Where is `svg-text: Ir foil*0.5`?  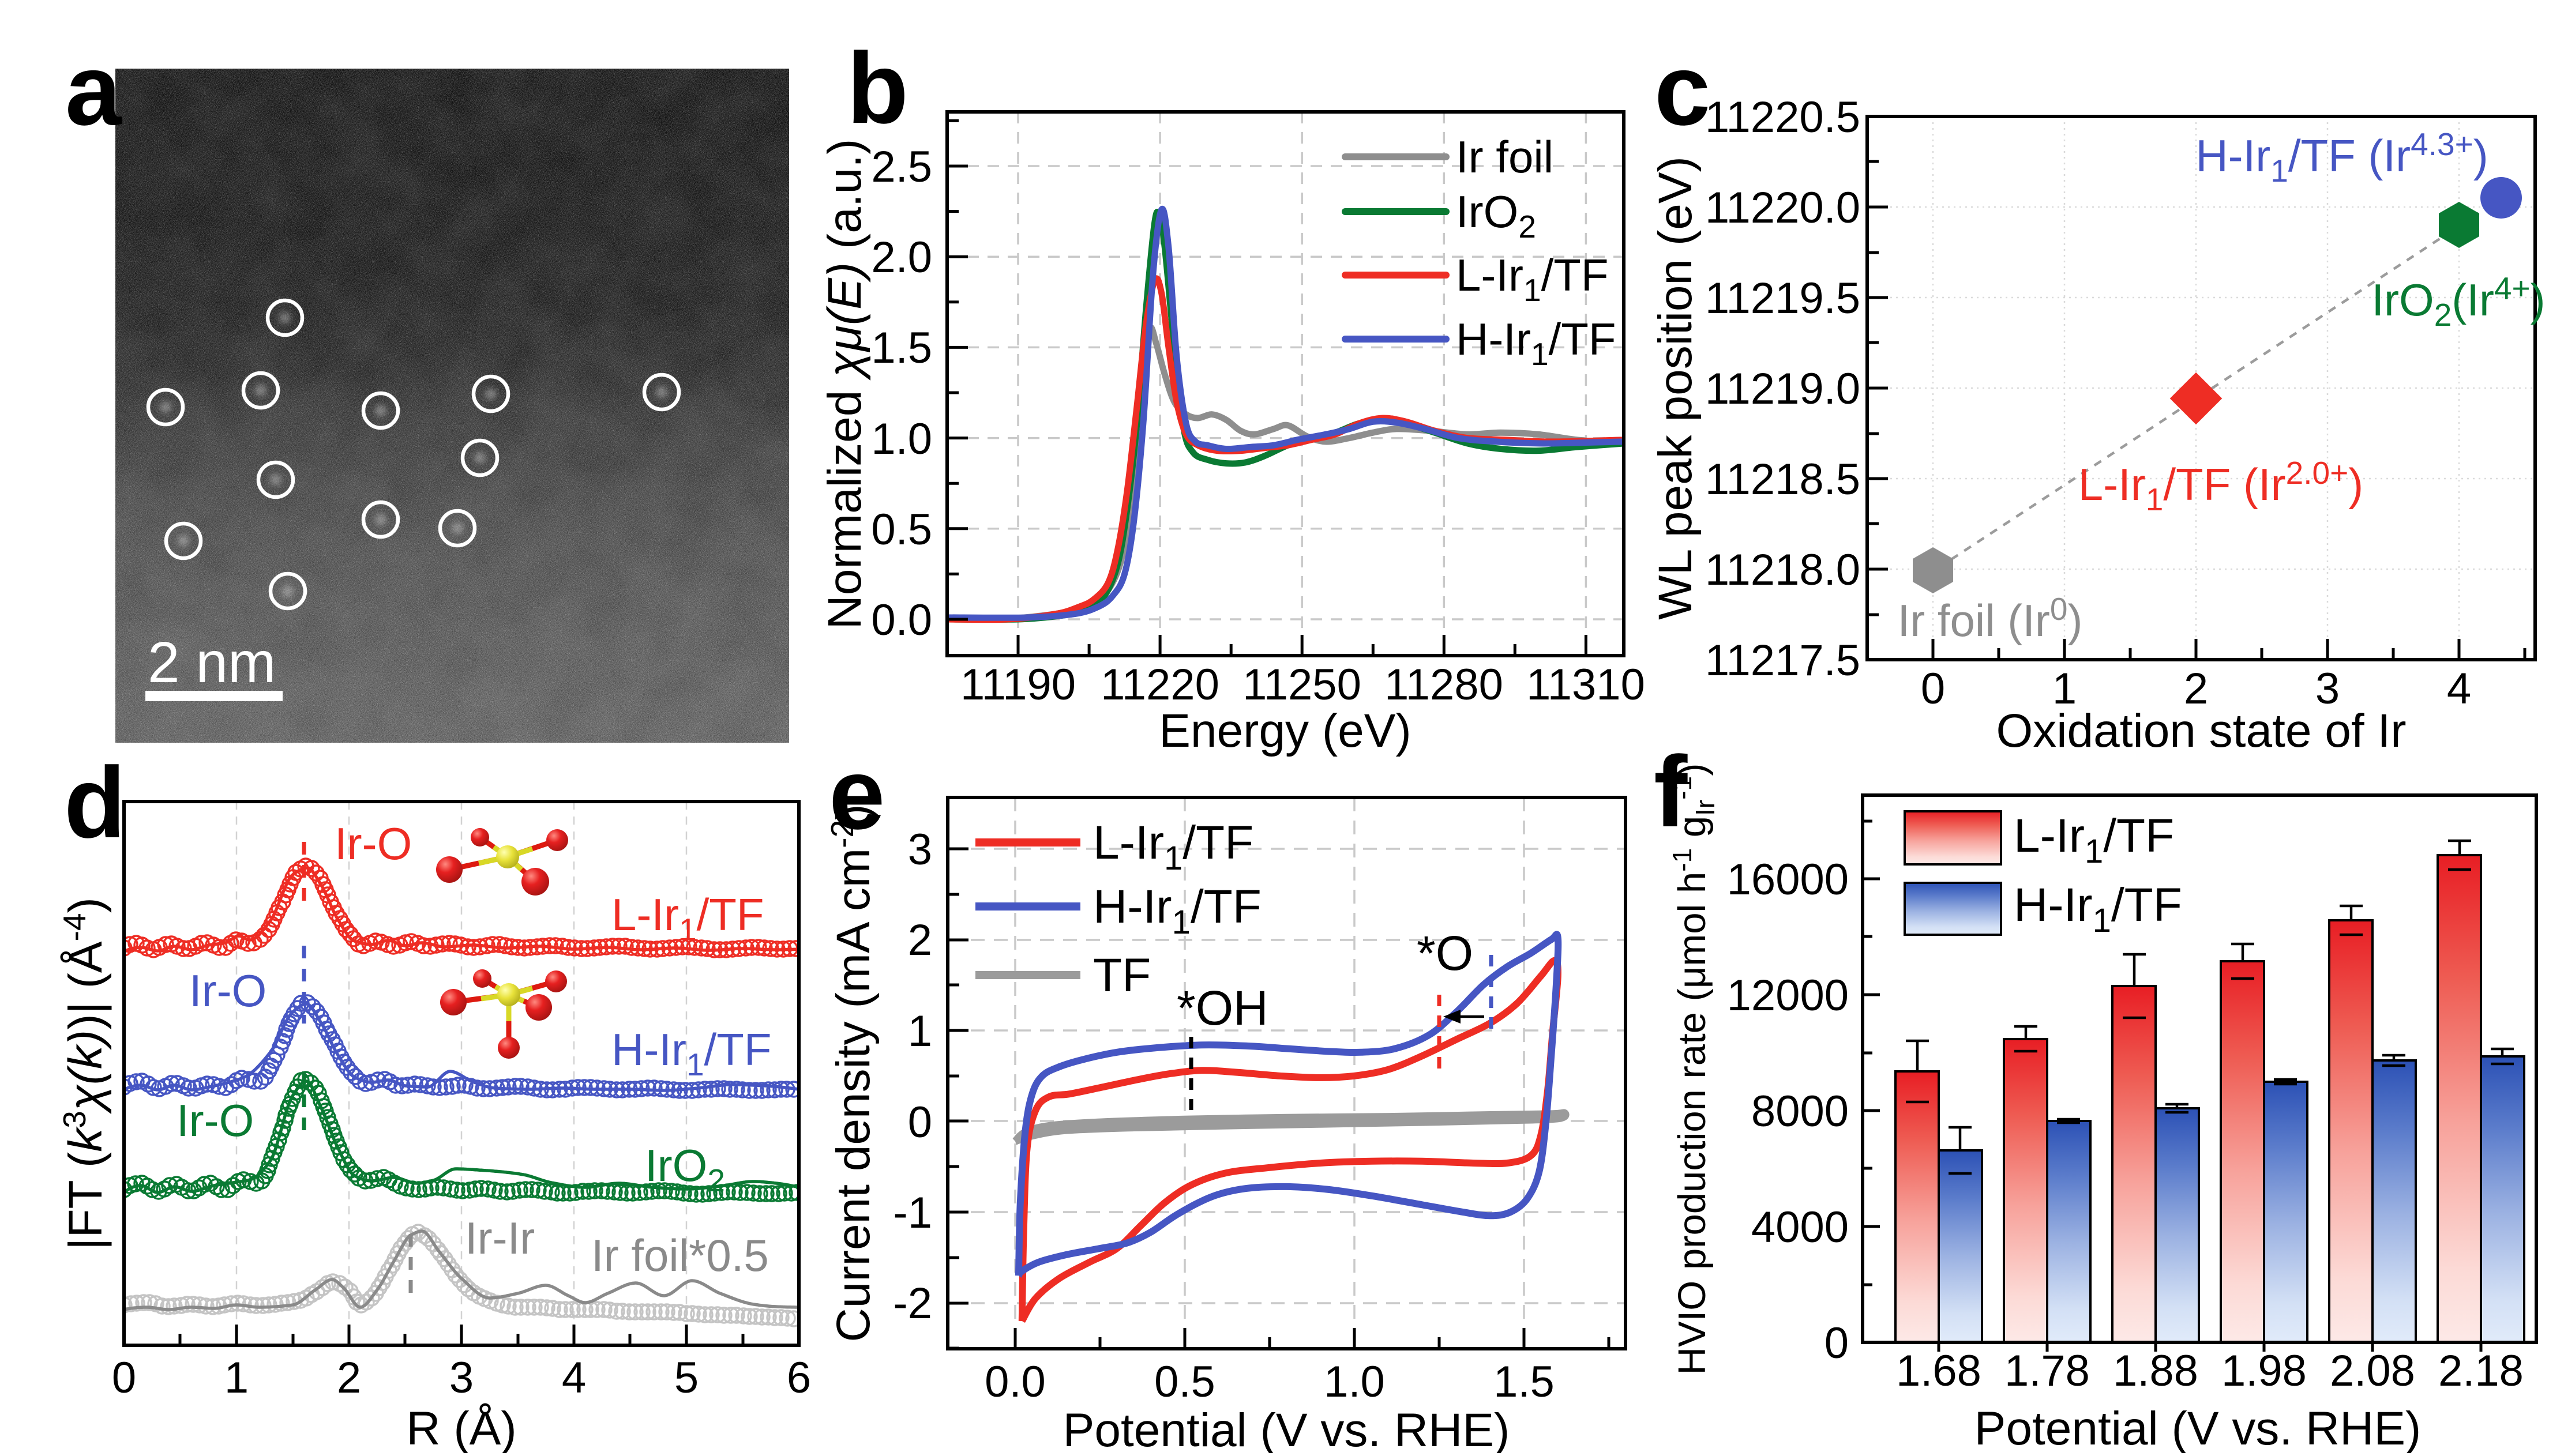 svg-text: Ir foil*0.5 is located at coordinates (680, 1255).